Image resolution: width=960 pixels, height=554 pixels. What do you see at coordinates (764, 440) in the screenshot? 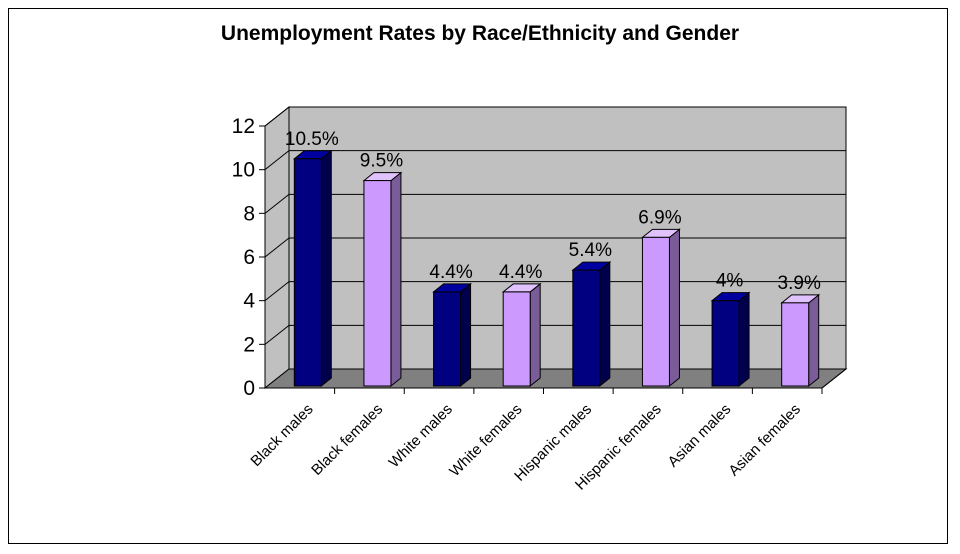
I see `x-tick-label: Asian females` at bounding box center [764, 440].